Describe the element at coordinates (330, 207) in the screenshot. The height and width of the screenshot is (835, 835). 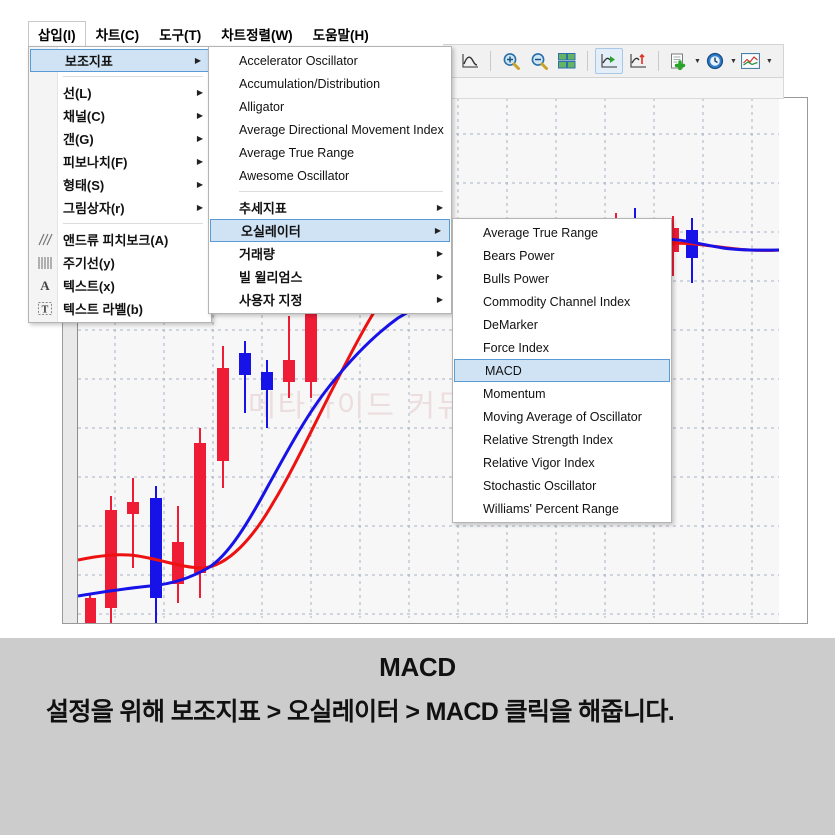
I see `menu-item-trend: 추세지표 ▶` at that location.